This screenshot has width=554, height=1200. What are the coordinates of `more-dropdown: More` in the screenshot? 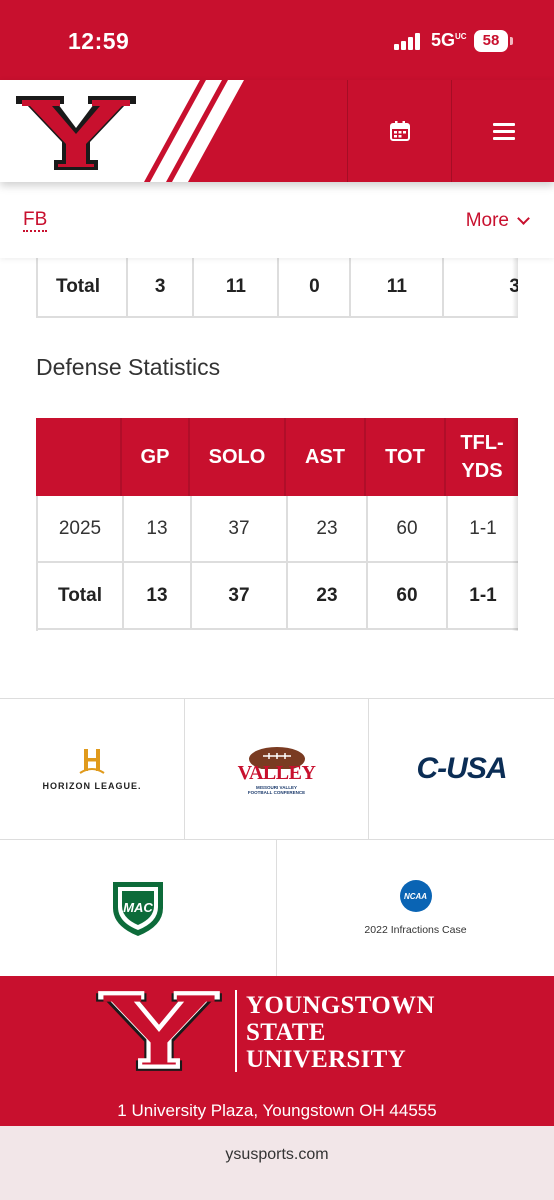 It's located at (497, 221).